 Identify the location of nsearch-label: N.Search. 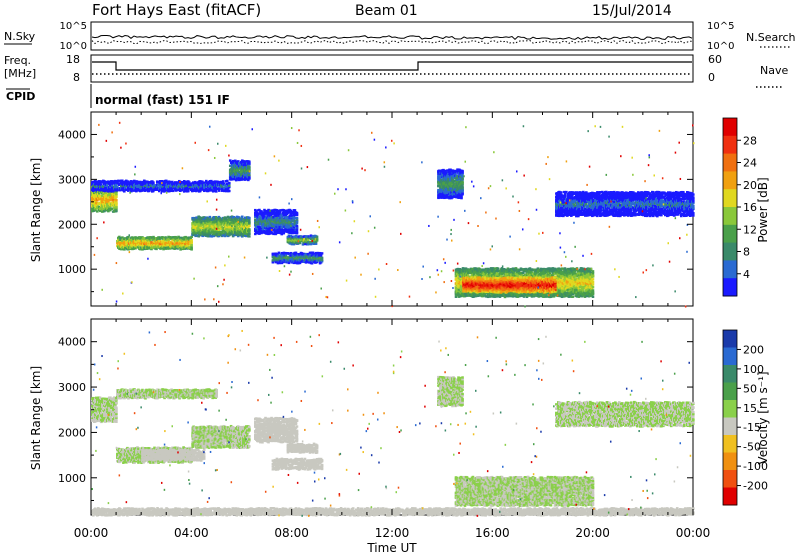
(771, 37).